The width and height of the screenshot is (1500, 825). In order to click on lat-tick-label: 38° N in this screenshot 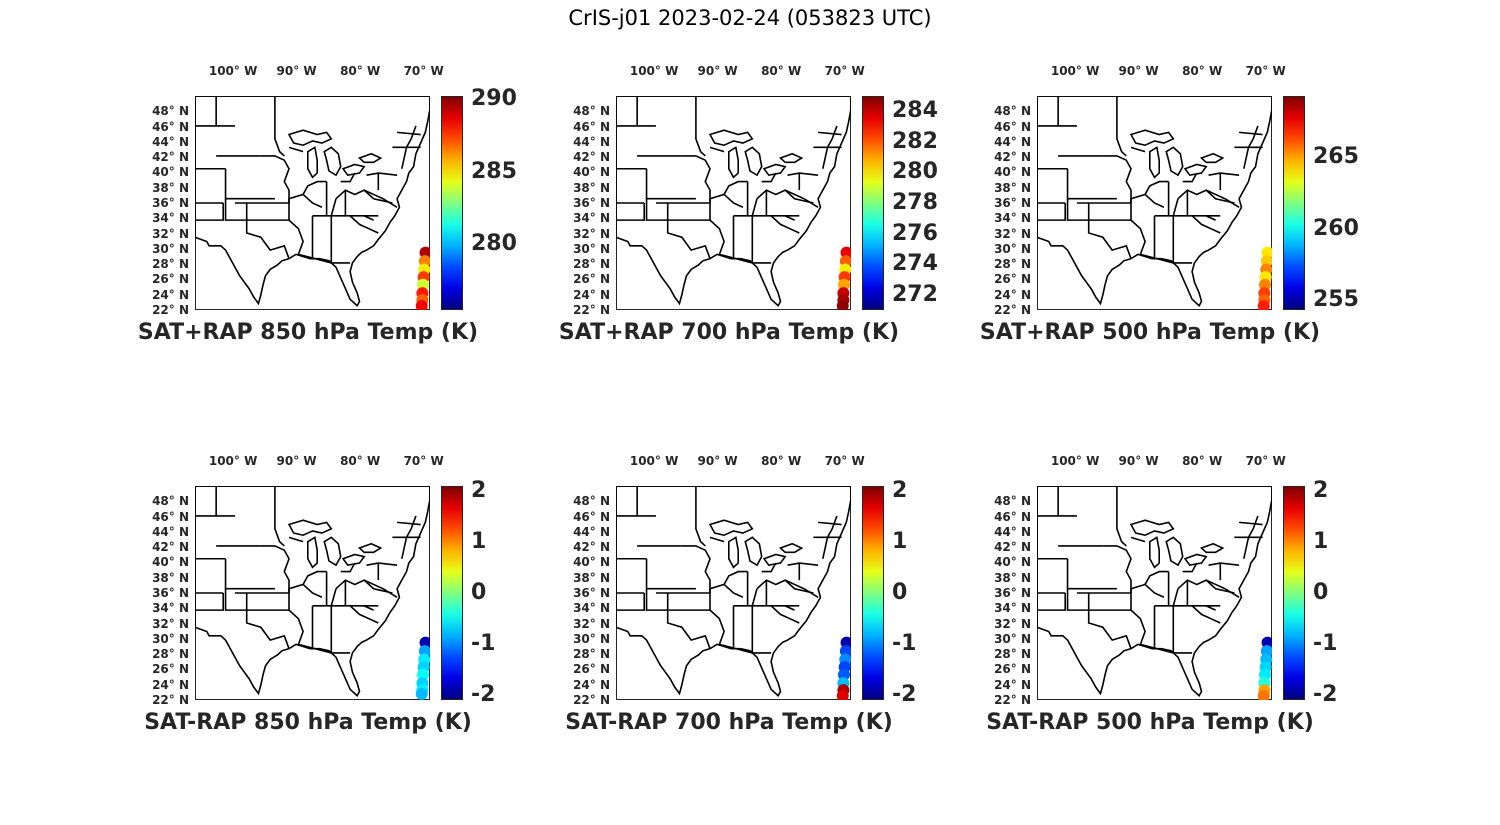, I will do `click(591, 187)`.